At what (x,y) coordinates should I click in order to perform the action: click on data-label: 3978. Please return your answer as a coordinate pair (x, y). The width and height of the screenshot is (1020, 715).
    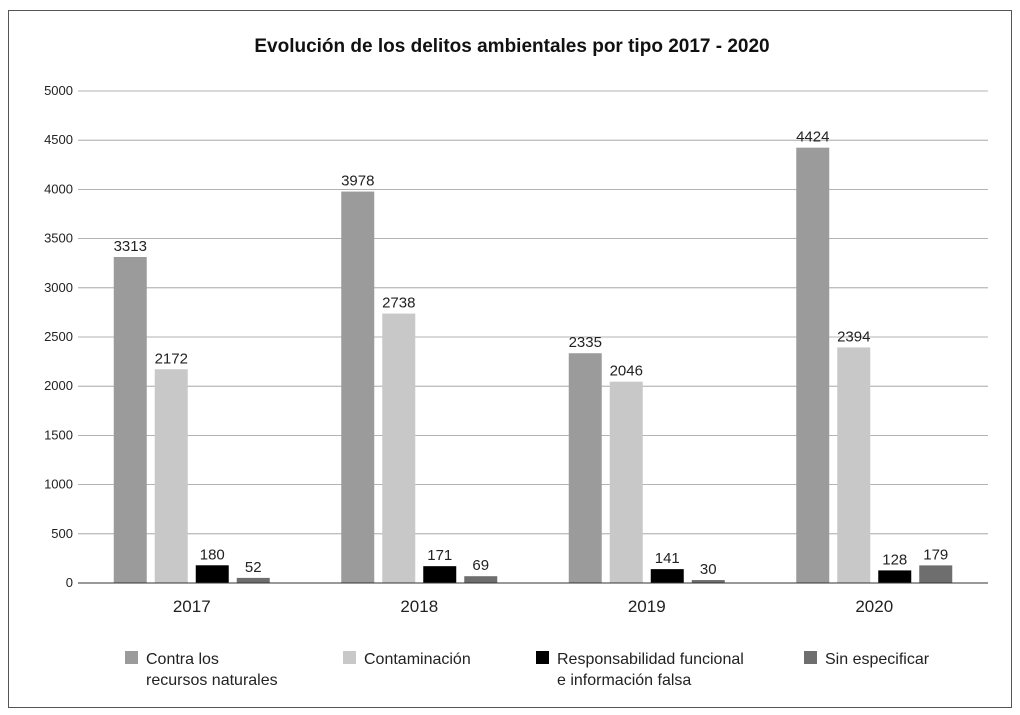
    Looking at the image, I should click on (357, 181).